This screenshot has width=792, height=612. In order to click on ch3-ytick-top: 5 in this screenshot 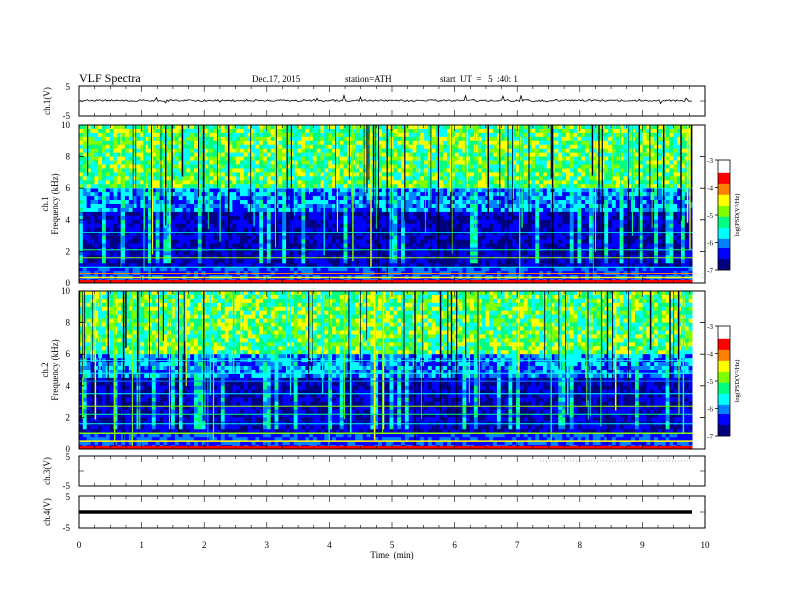, I will do `click(68, 457)`.